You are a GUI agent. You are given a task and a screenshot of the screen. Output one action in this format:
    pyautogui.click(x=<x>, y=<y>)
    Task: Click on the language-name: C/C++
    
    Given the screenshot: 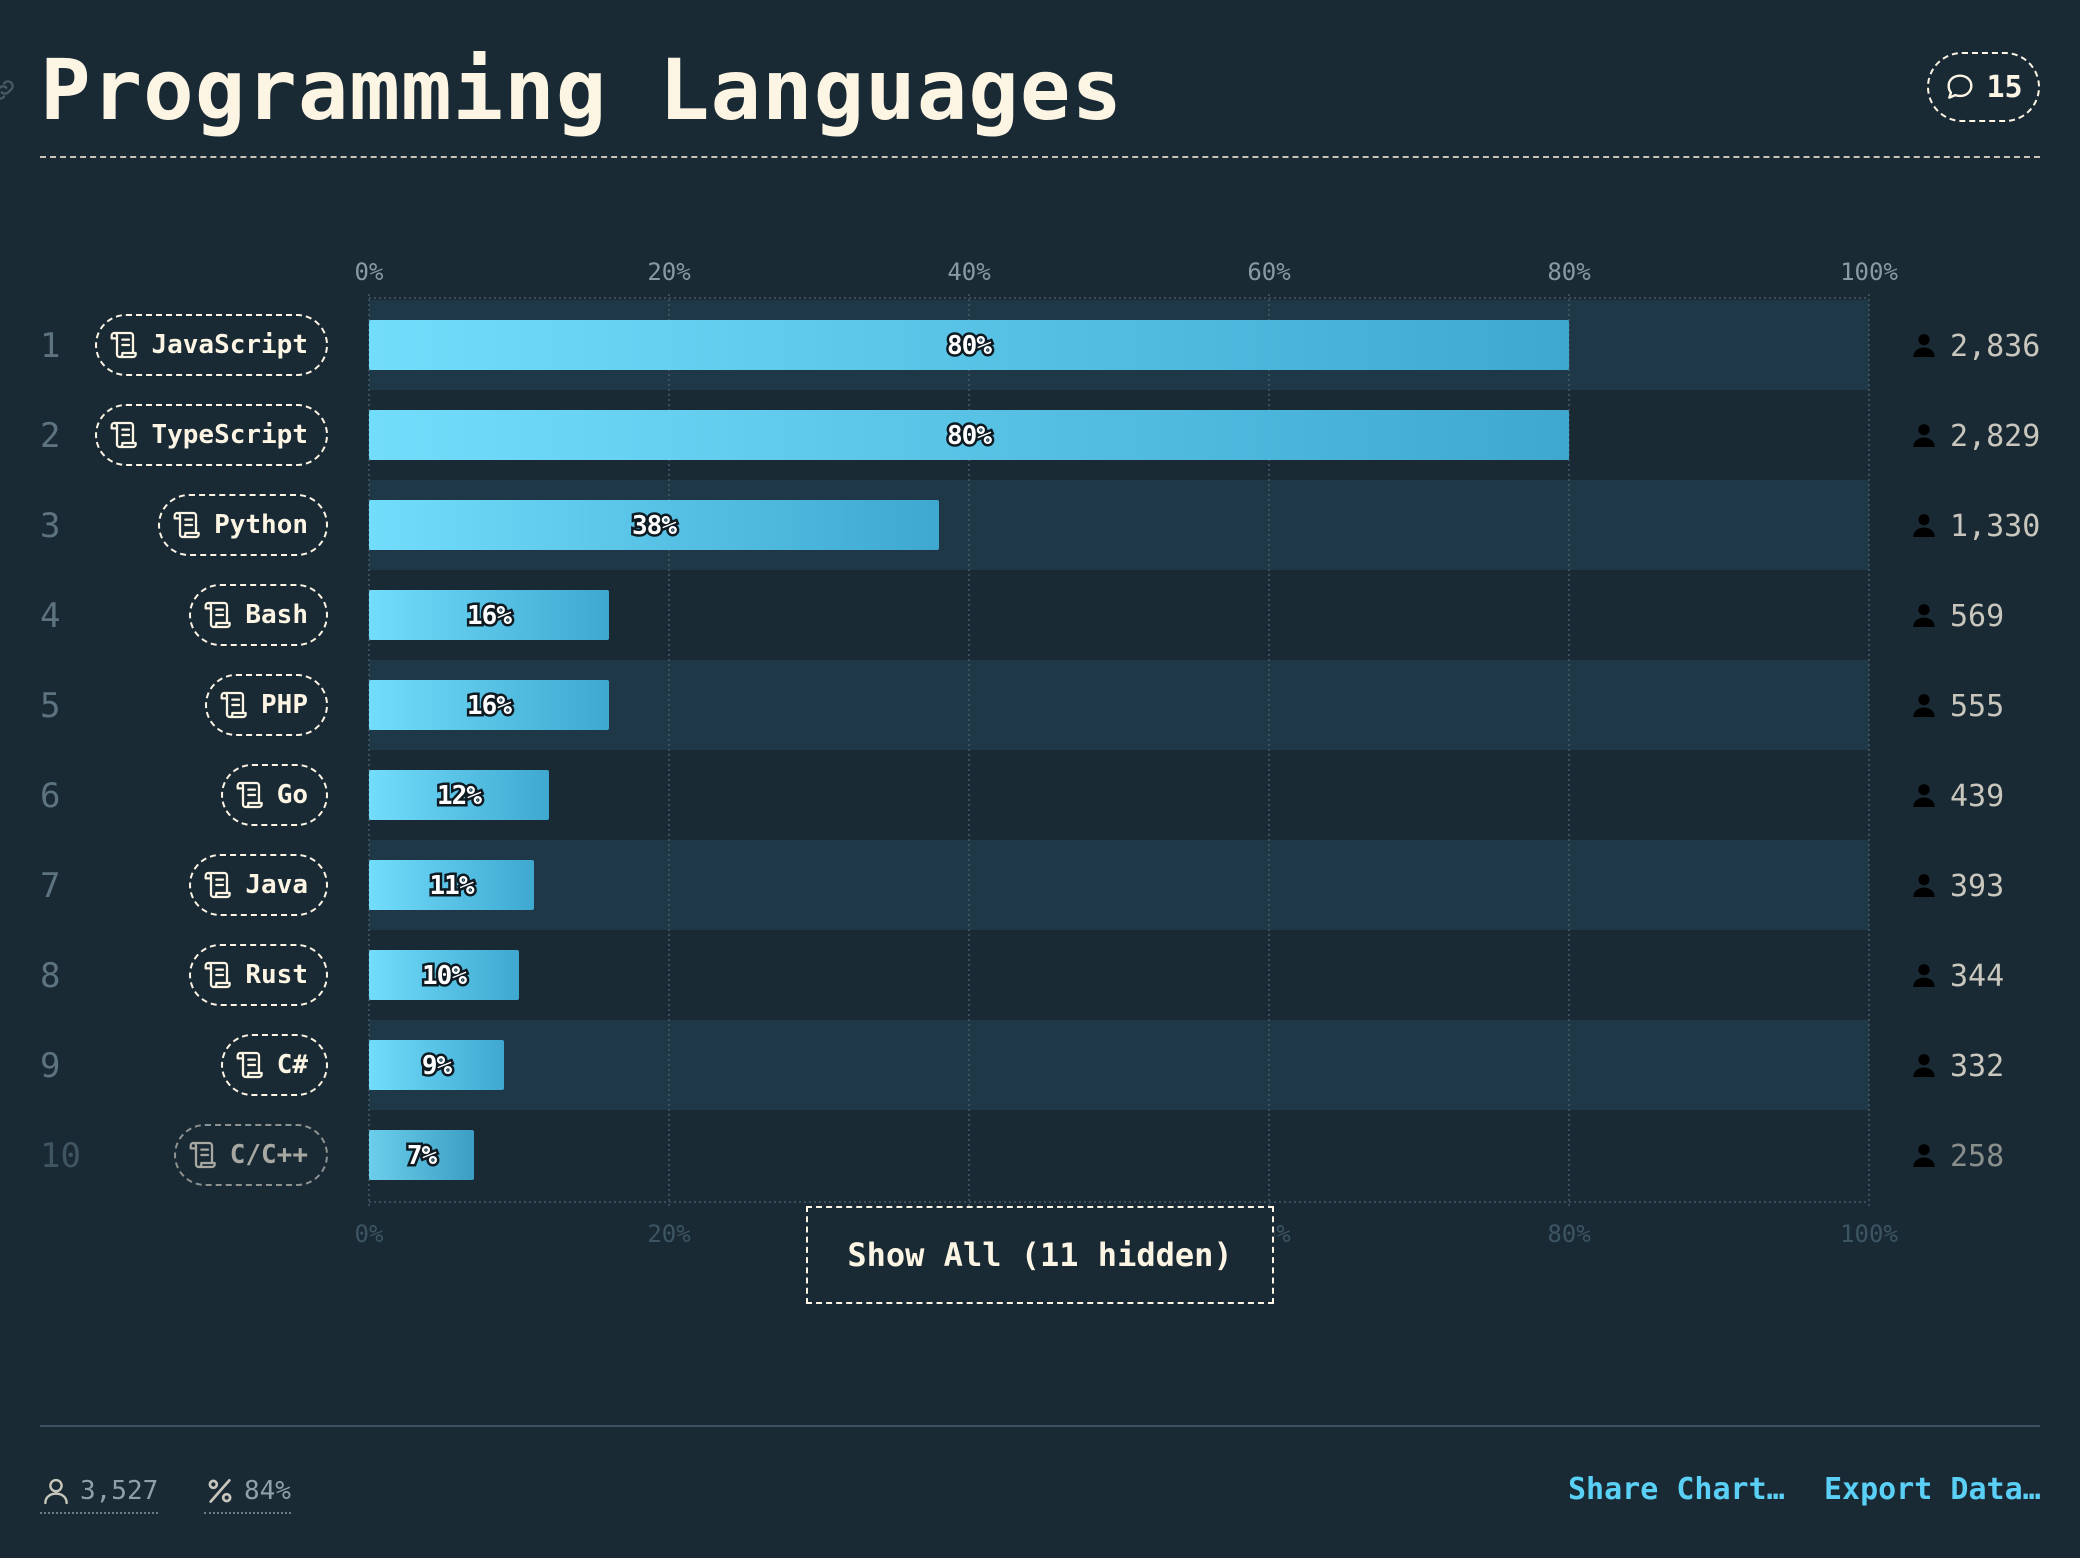 What is the action you would take?
    pyautogui.click(x=268, y=1155)
    